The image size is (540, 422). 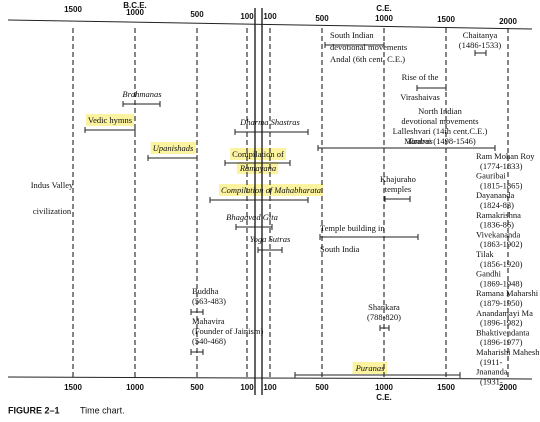 I want to click on figure-name: Anandamayi Ma, so click(x=504, y=313).